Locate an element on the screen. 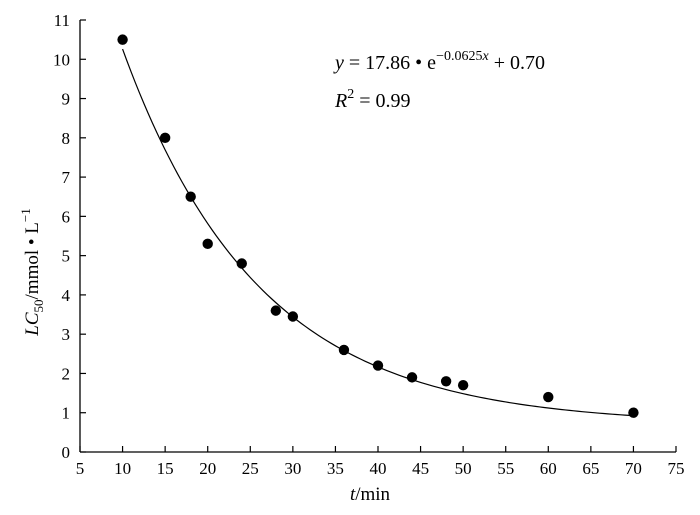 The height and width of the screenshot is (515, 700). x-tick-label: 65 is located at coordinates (590, 468).